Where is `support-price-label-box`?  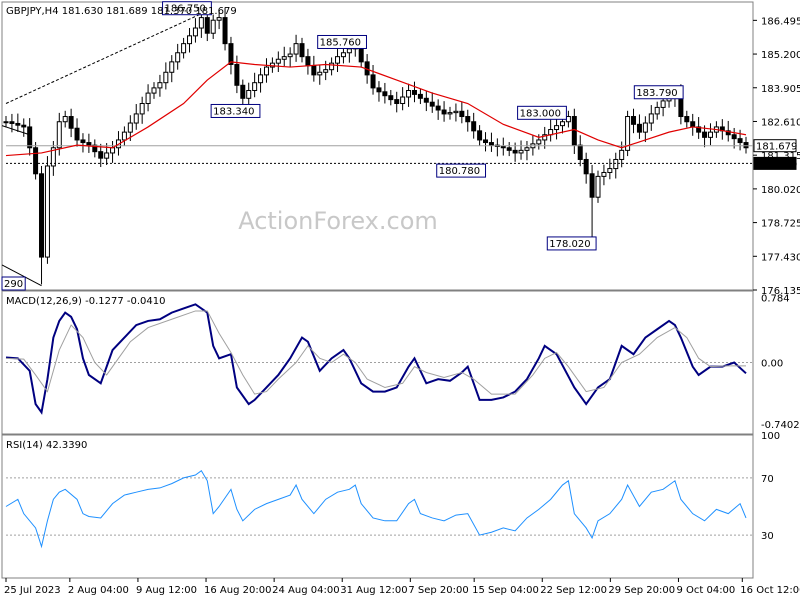
support-price-label-box is located at coordinates (775, 163).